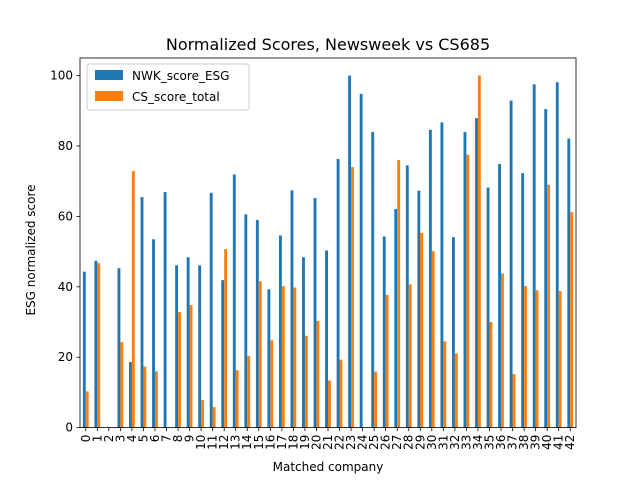 The image size is (640, 484). I want to click on x-tick-label: 42, so click(570, 442).